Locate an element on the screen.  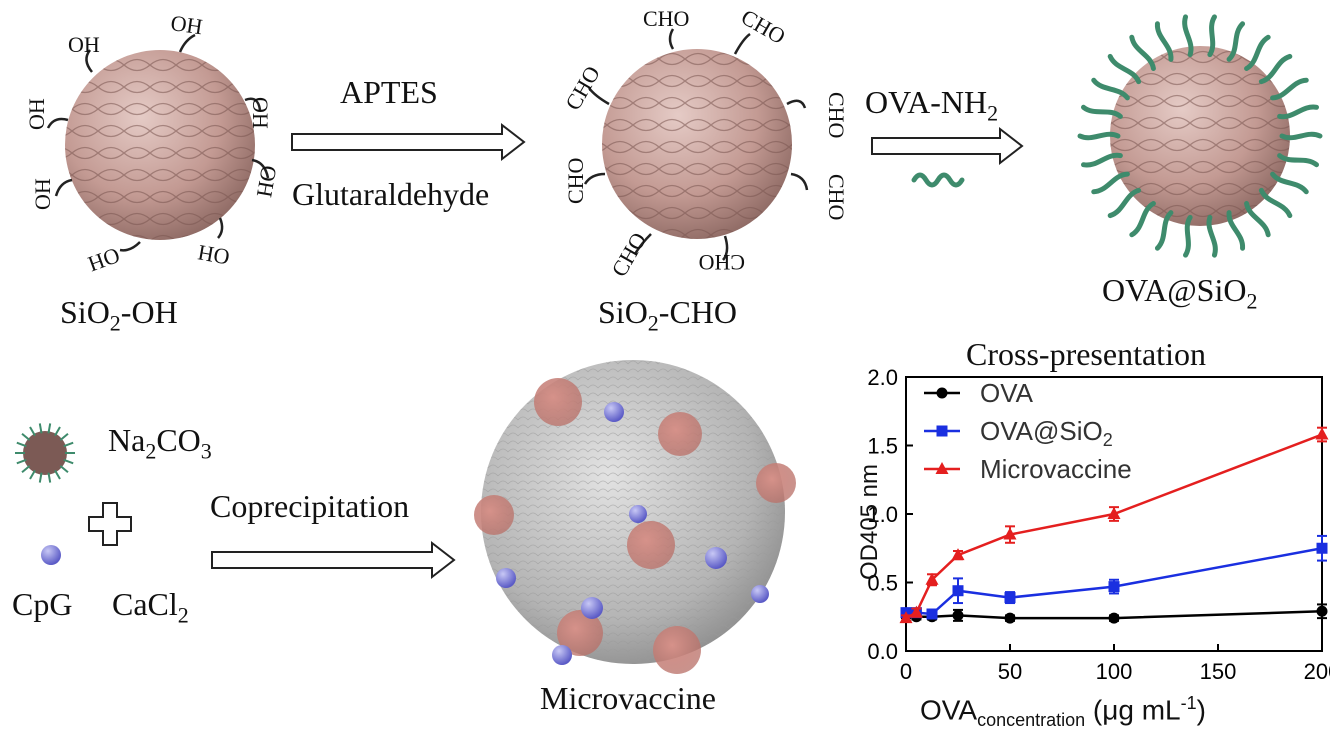
plus-icon is located at coordinates (110, 524).